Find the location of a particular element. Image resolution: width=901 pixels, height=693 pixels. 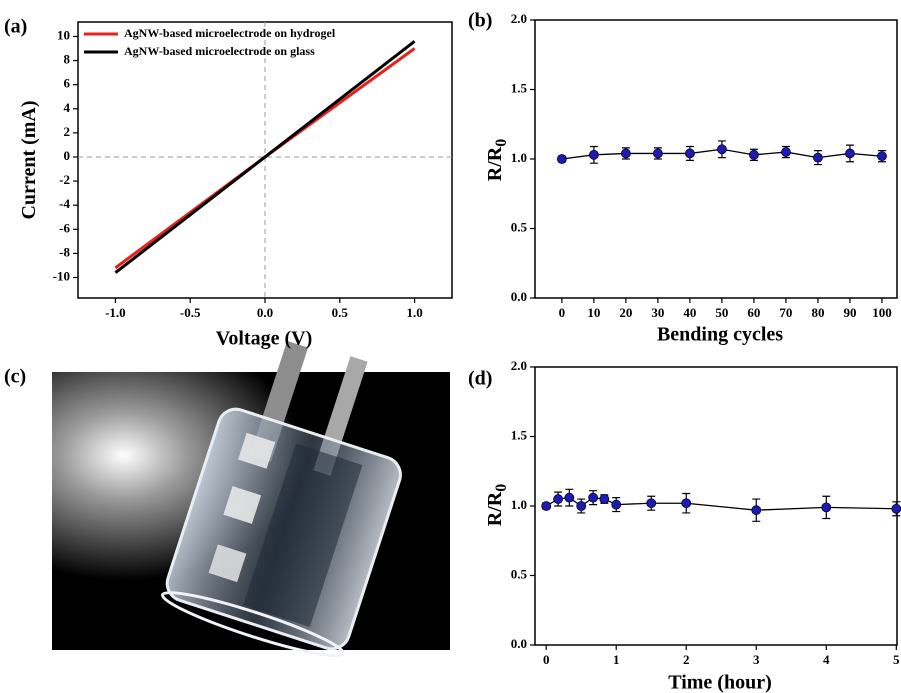

x-tick-label: 20 is located at coordinates (625, 312).